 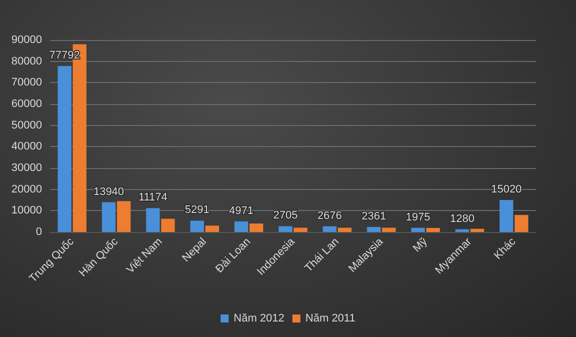 I want to click on data-label: 4971, so click(x=241, y=210).